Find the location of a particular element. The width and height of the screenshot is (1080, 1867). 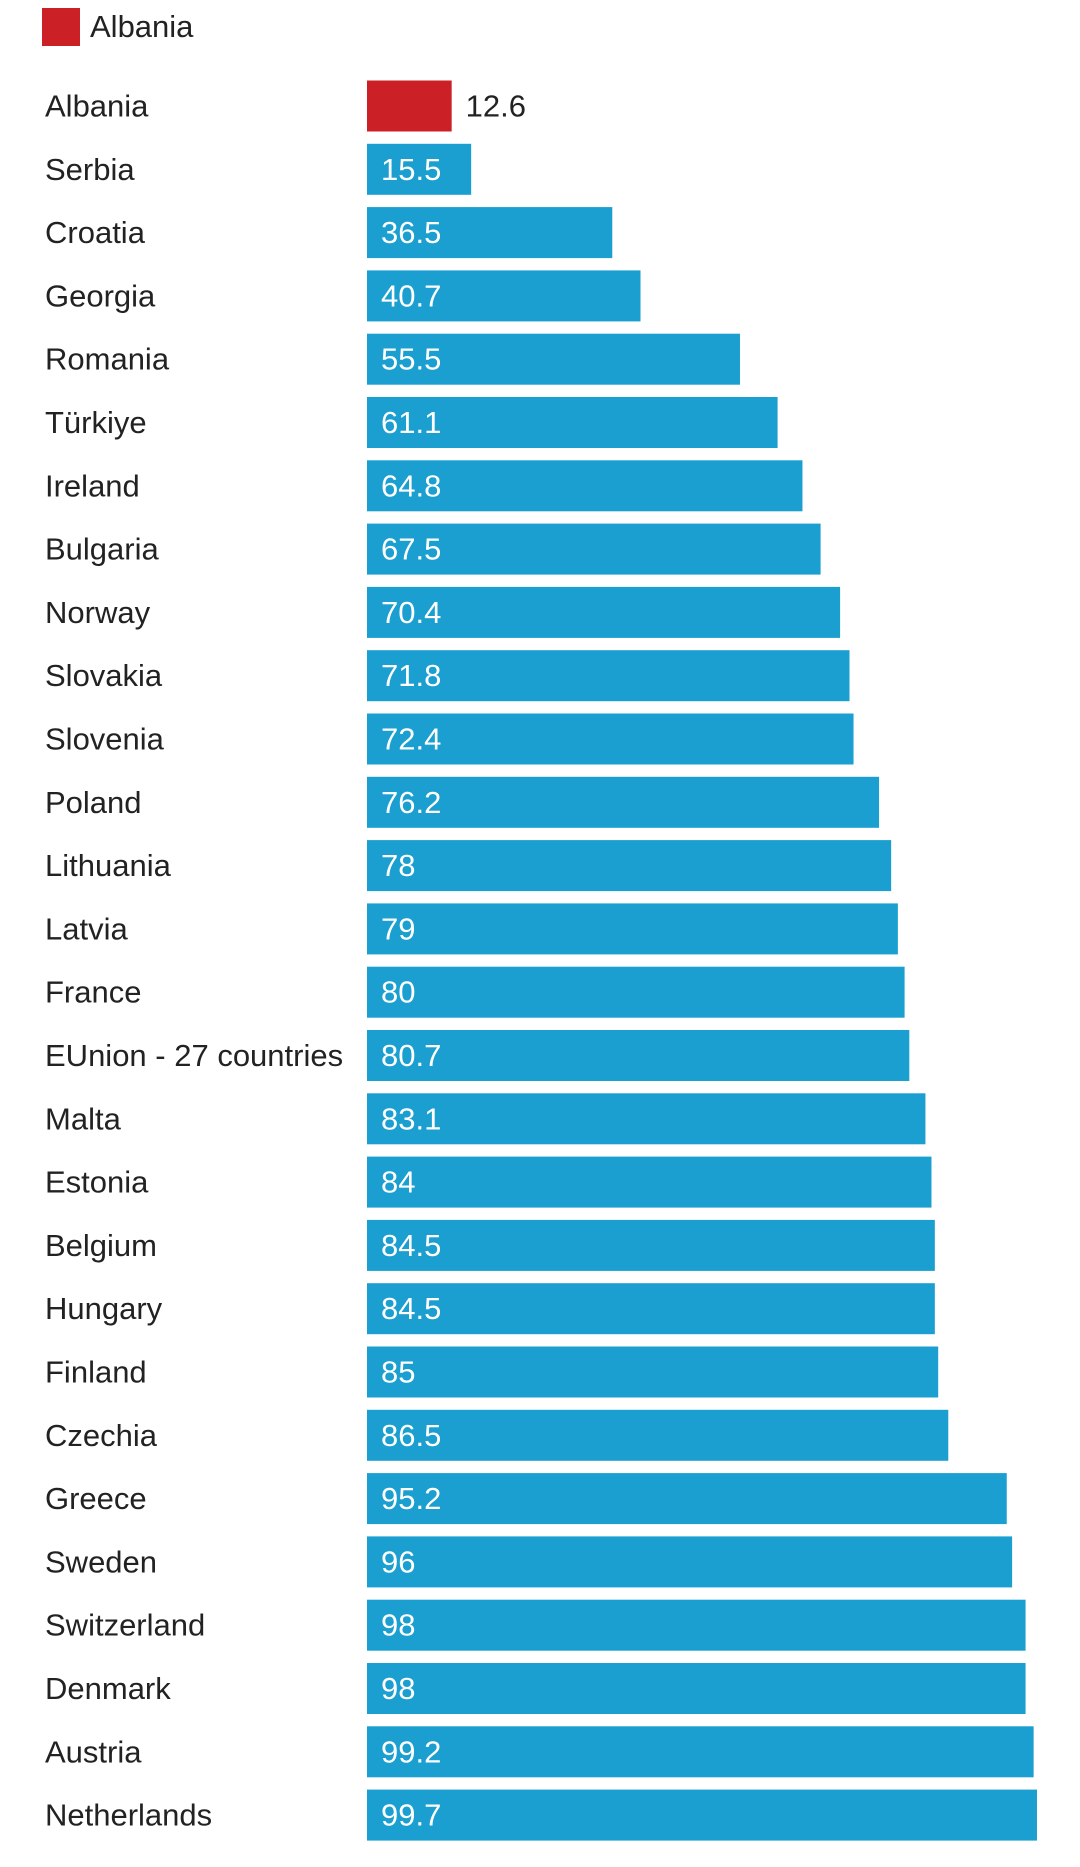

bar-norway is located at coordinates (604, 612).